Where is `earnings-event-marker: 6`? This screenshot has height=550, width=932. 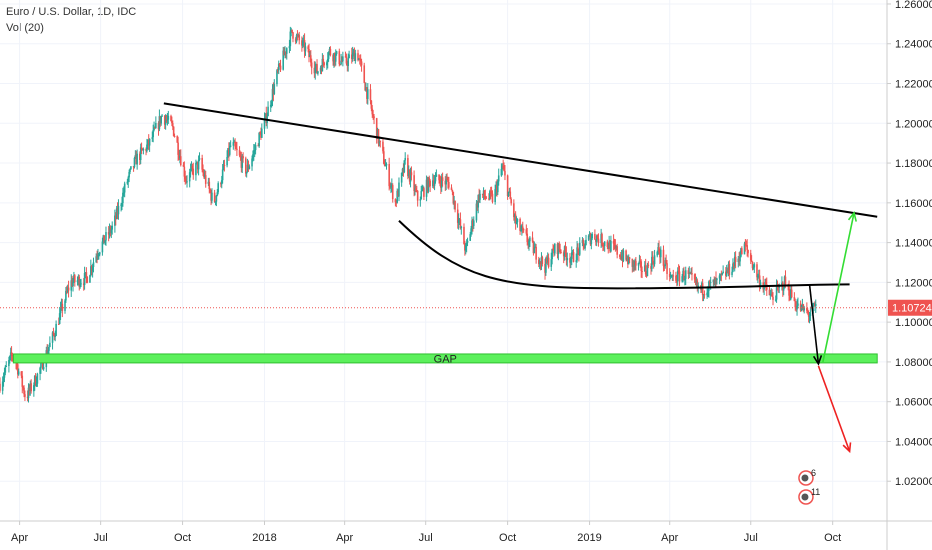 earnings-event-marker: 6 is located at coordinates (807, 477).